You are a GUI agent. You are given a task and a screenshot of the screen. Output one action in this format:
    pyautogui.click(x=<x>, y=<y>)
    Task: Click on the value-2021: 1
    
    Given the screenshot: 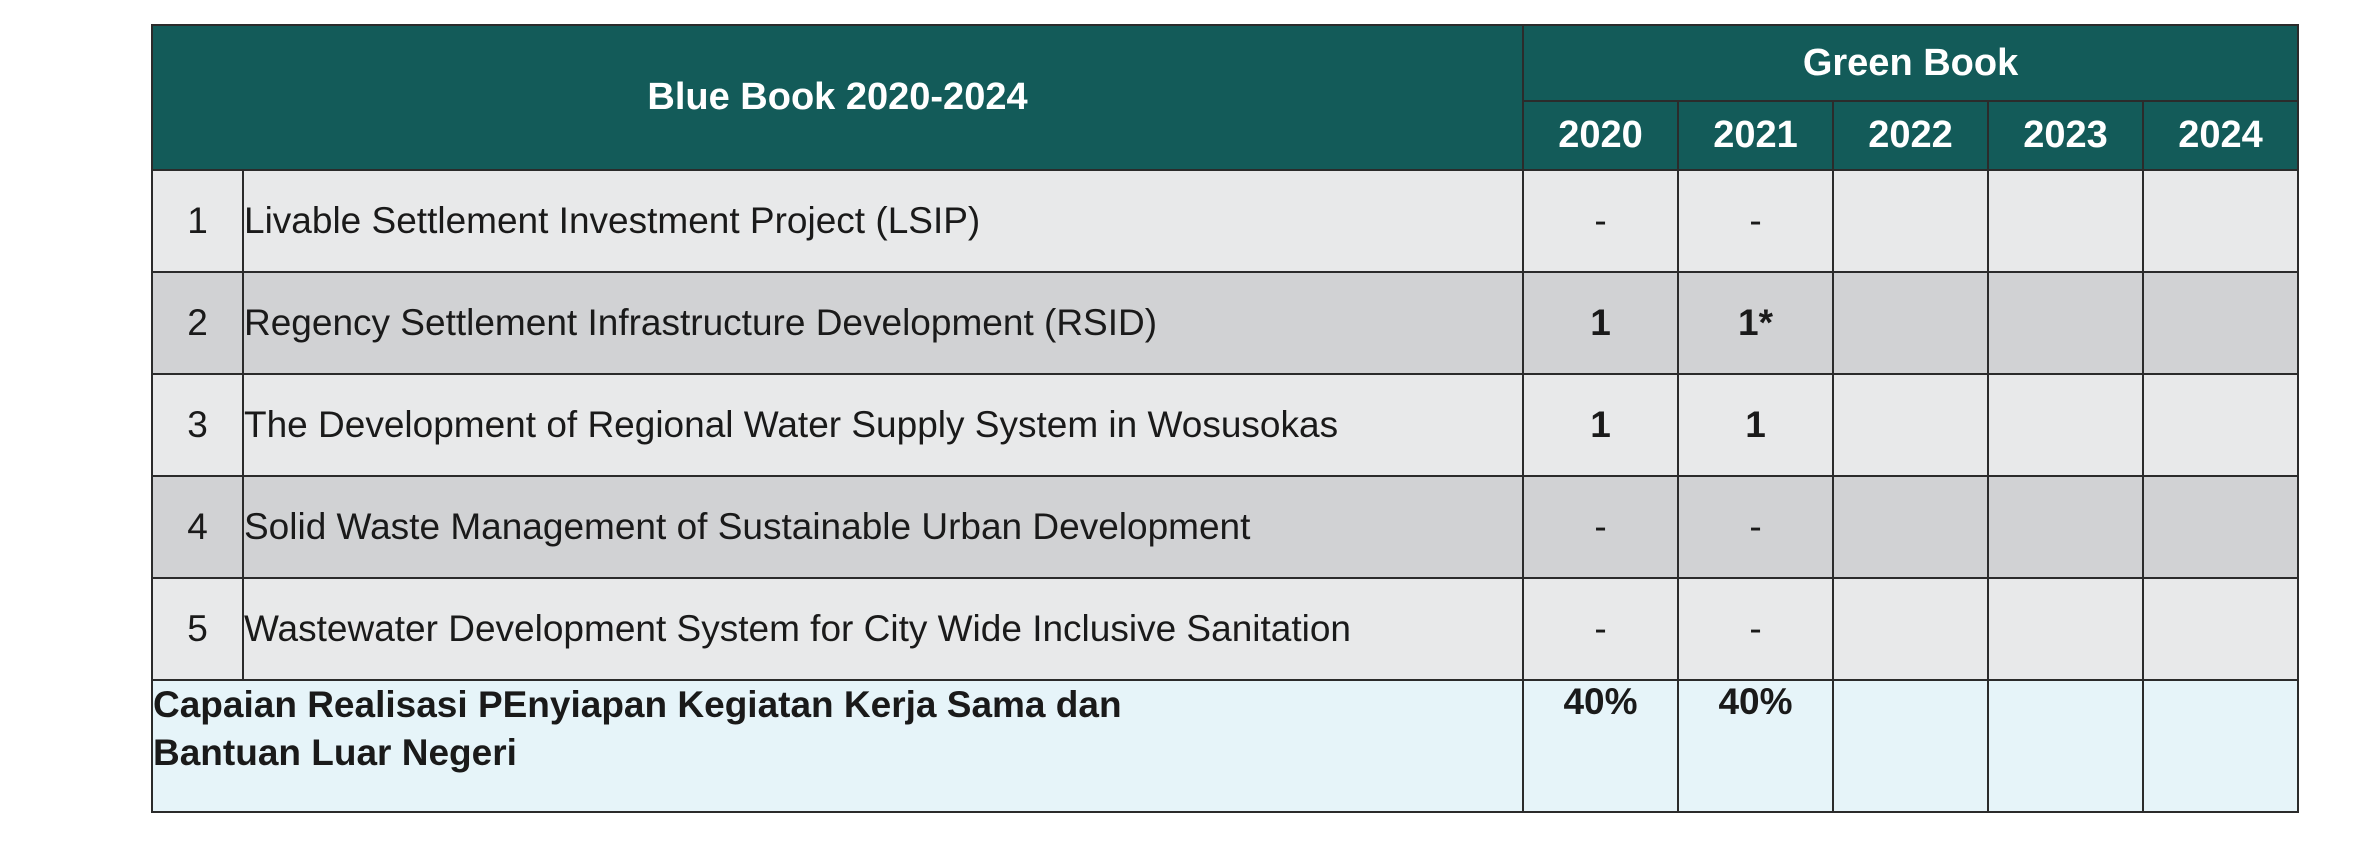 What is the action you would take?
    pyautogui.click(x=1755, y=425)
    